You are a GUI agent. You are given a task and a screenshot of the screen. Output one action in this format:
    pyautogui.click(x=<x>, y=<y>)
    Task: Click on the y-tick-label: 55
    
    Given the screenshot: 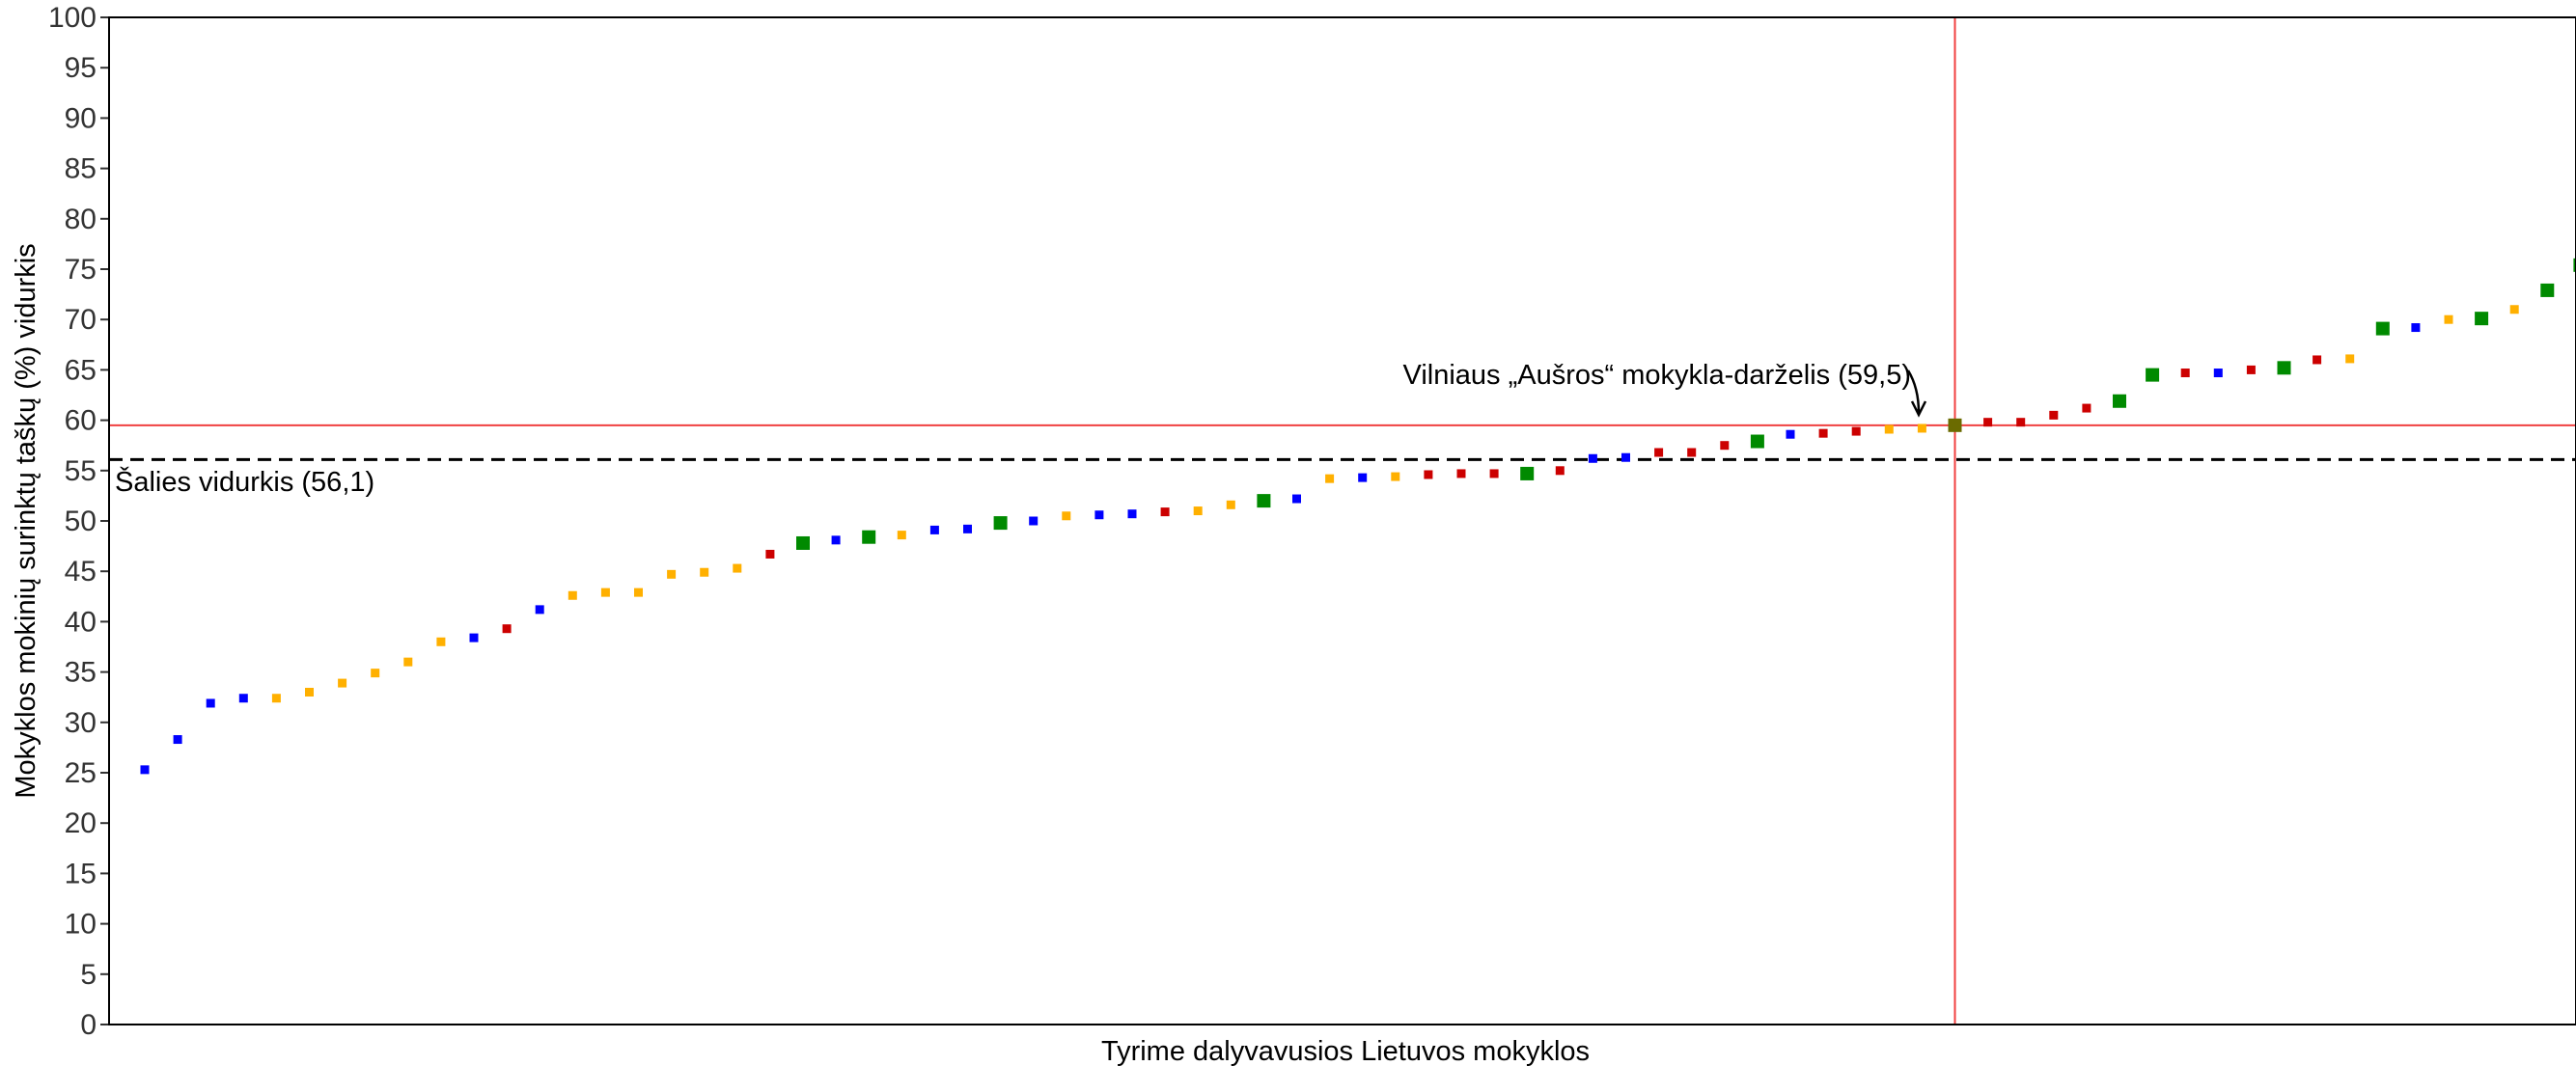 What is the action you would take?
    pyautogui.click(x=81, y=471)
    